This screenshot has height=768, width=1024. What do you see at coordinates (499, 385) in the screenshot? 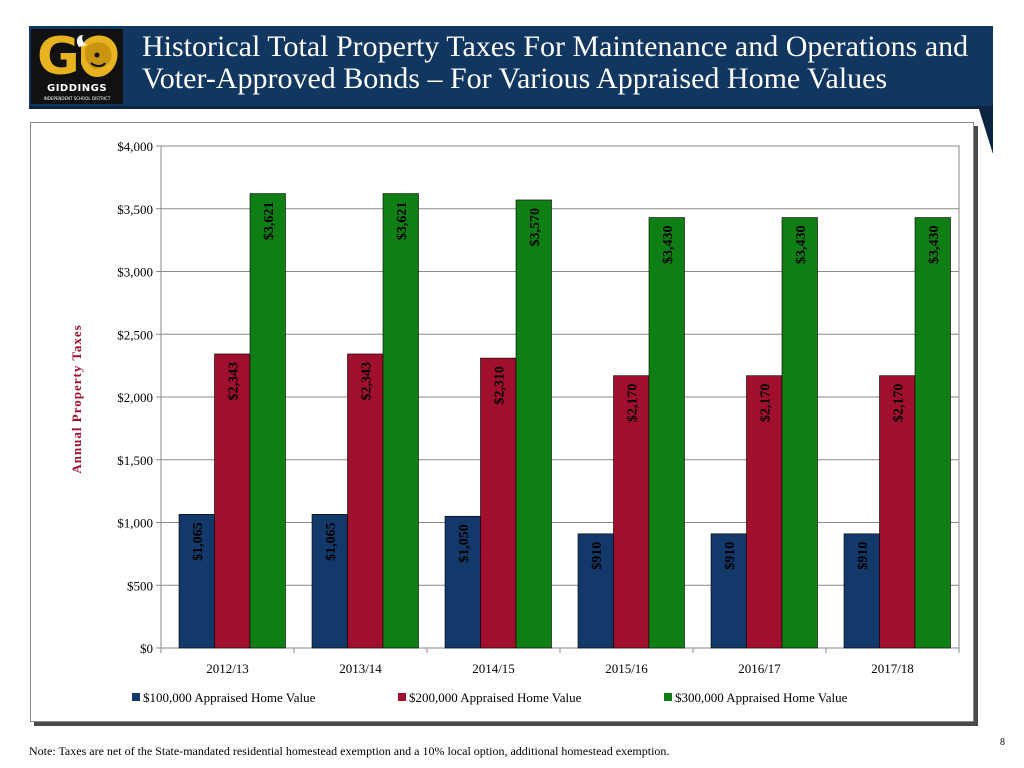
I see `data-label: $2,310` at bounding box center [499, 385].